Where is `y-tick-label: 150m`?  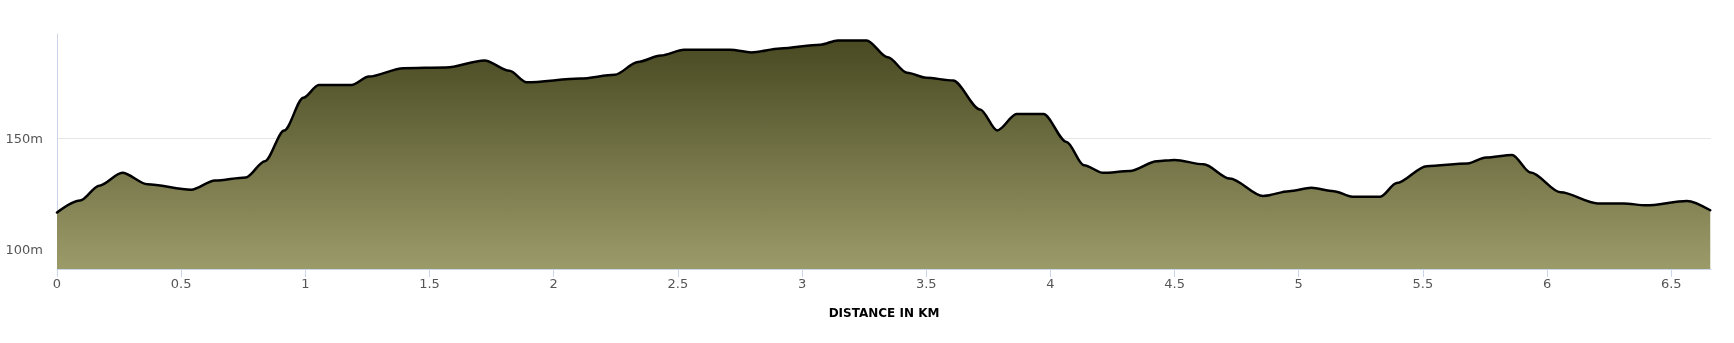 y-tick-label: 150m is located at coordinates (24, 138).